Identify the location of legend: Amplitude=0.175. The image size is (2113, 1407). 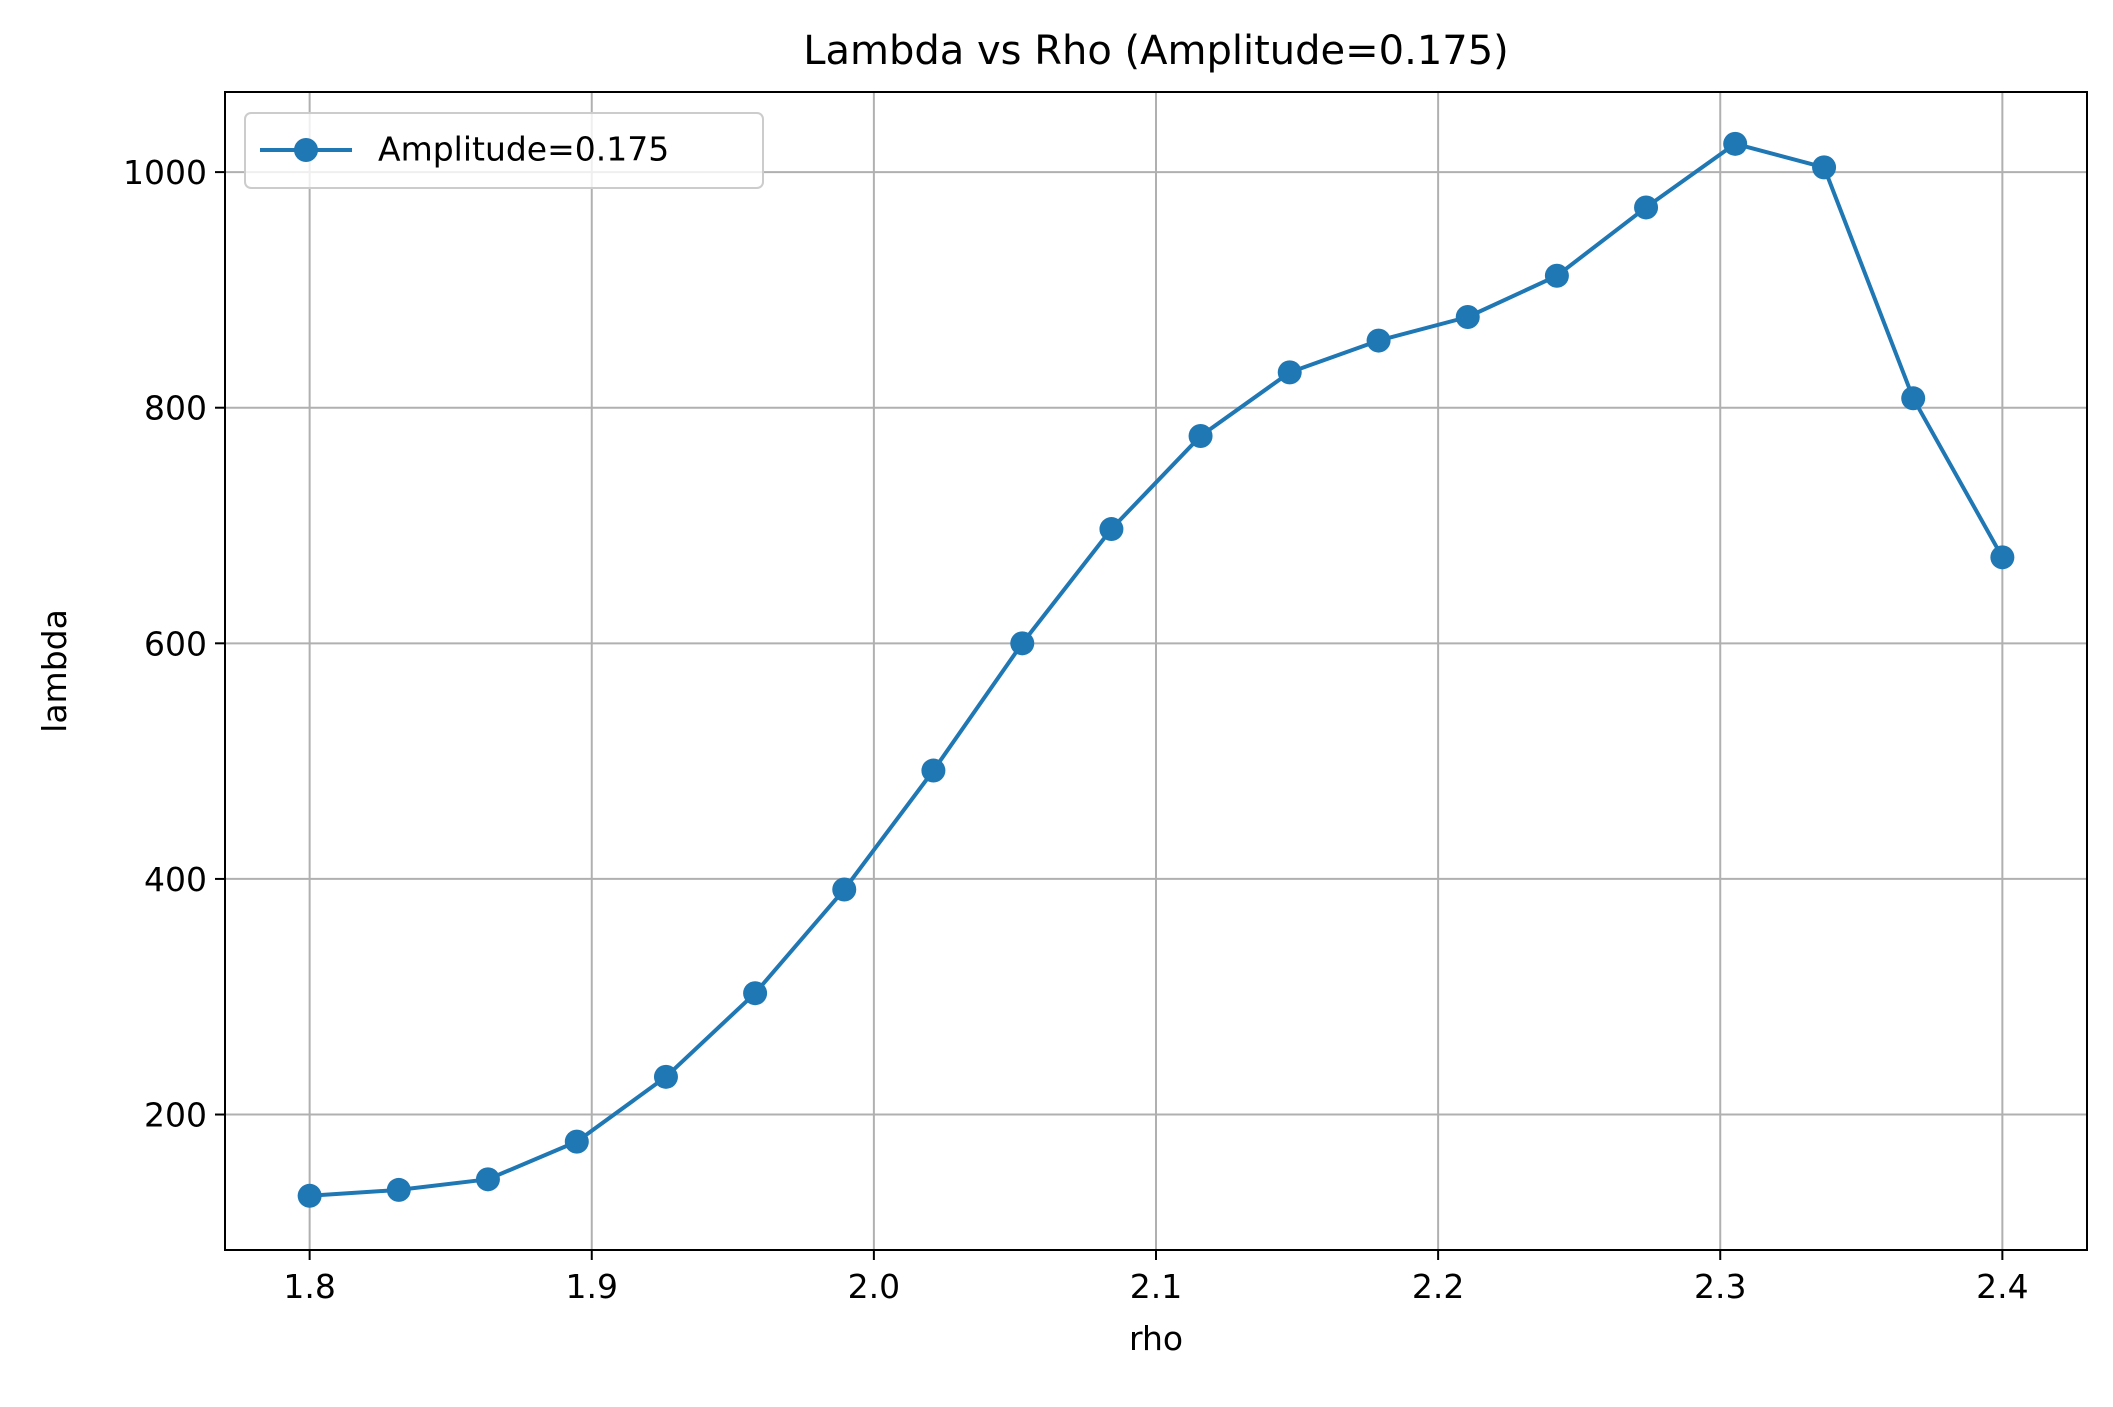
(504, 150).